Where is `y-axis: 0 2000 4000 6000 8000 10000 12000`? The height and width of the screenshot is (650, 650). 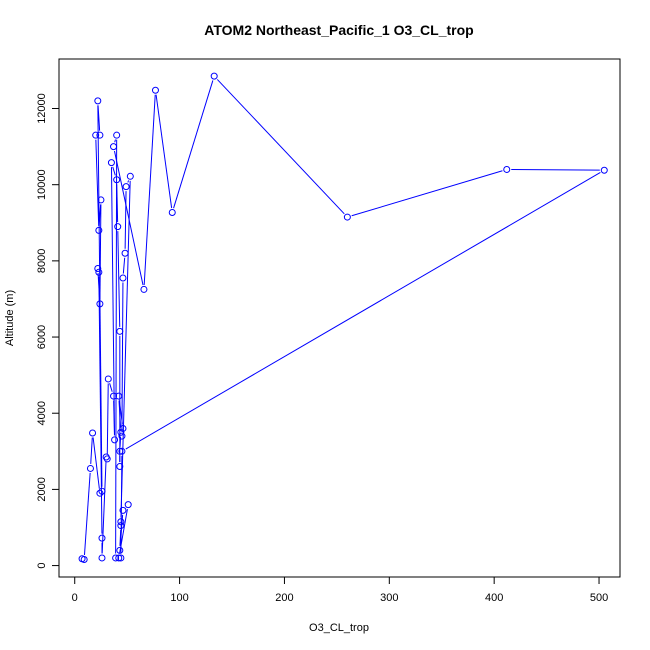
y-axis: 0 2000 4000 6000 8000 10000 12000 is located at coordinates (48, 331).